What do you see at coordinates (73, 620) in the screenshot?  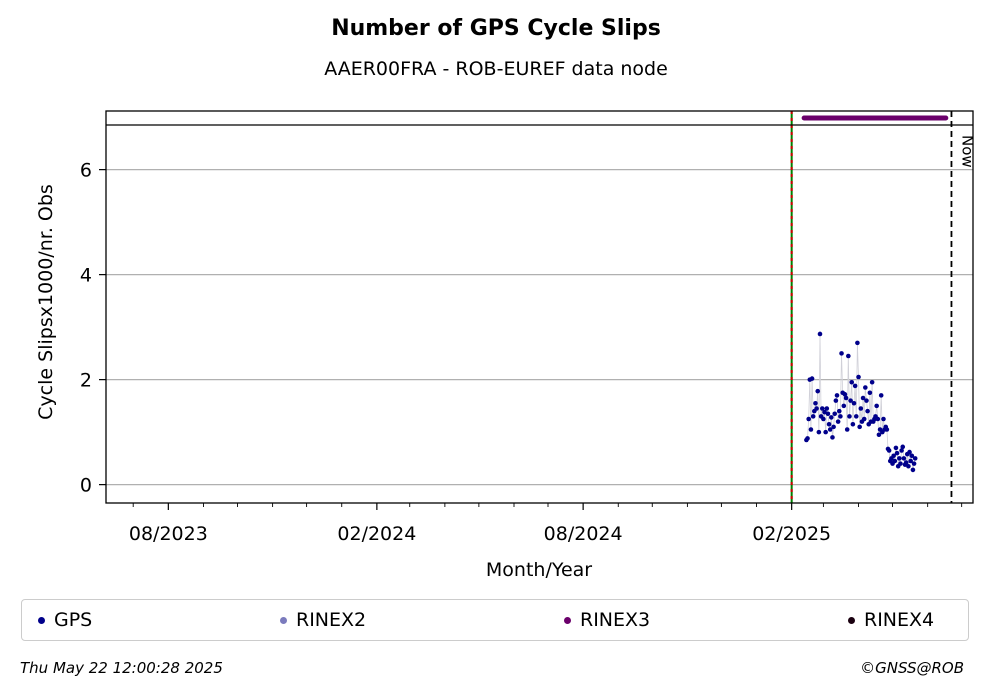 I see `legend-label-gps: GPS` at bounding box center [73, 620].